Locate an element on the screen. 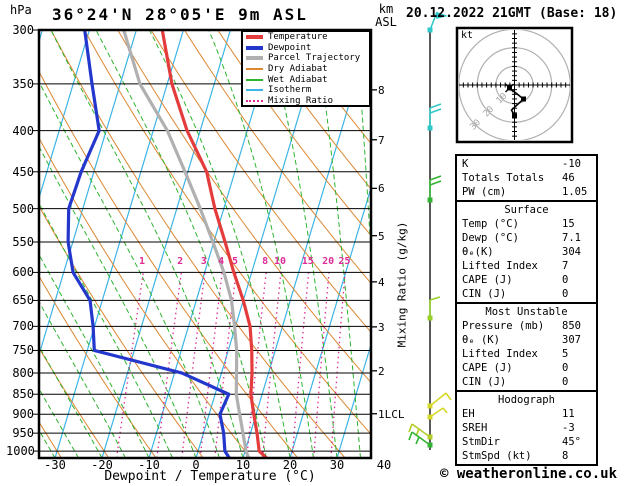  altitude-unit-km: km is located at coordinates (386, 9).